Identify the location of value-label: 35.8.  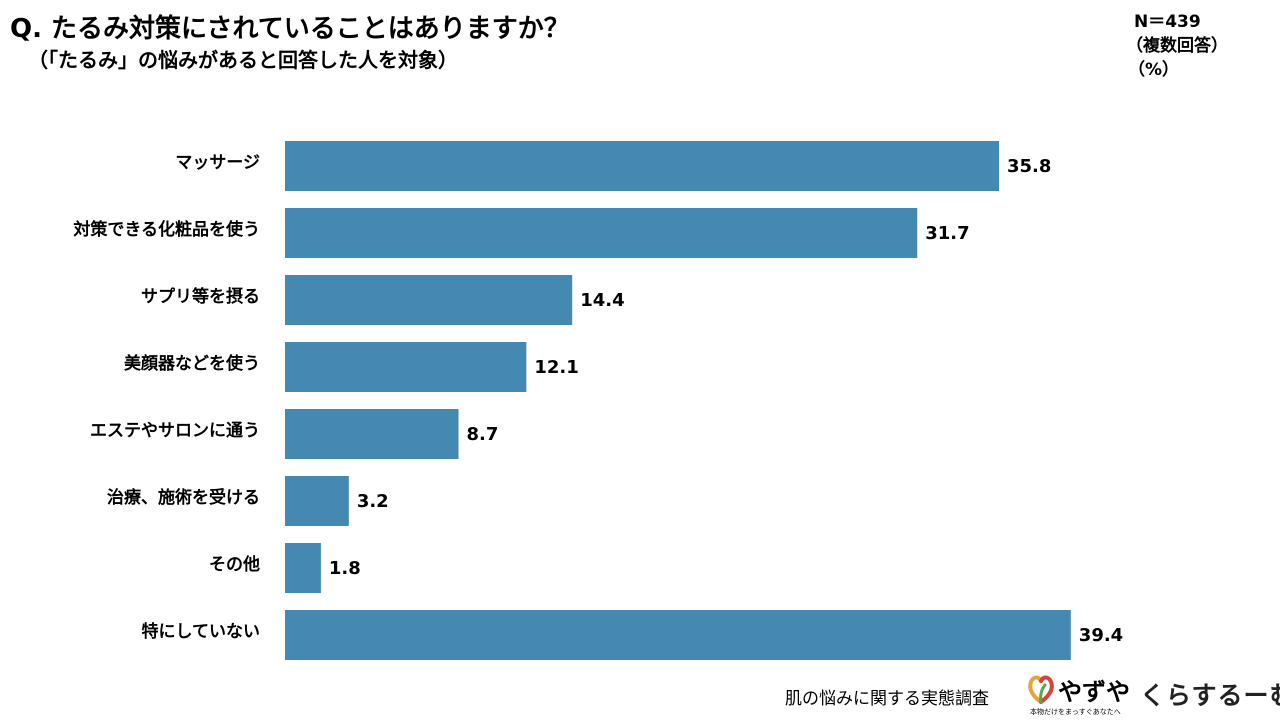
(1029, 166).